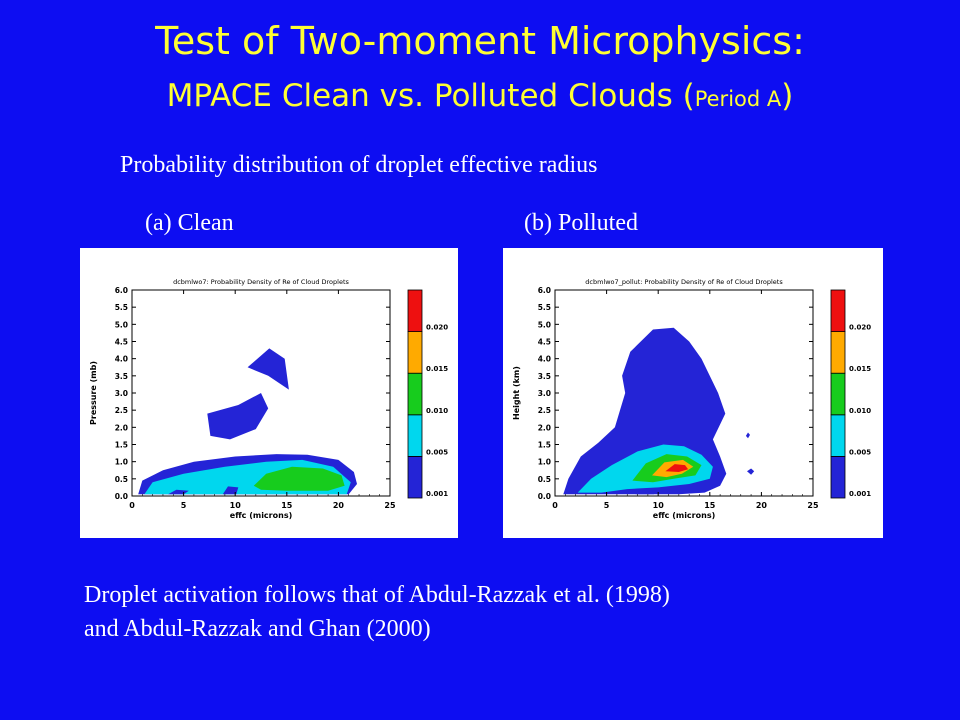 The image size is (960, 720). I want to click on subheading-close: ), so click(787, 96).